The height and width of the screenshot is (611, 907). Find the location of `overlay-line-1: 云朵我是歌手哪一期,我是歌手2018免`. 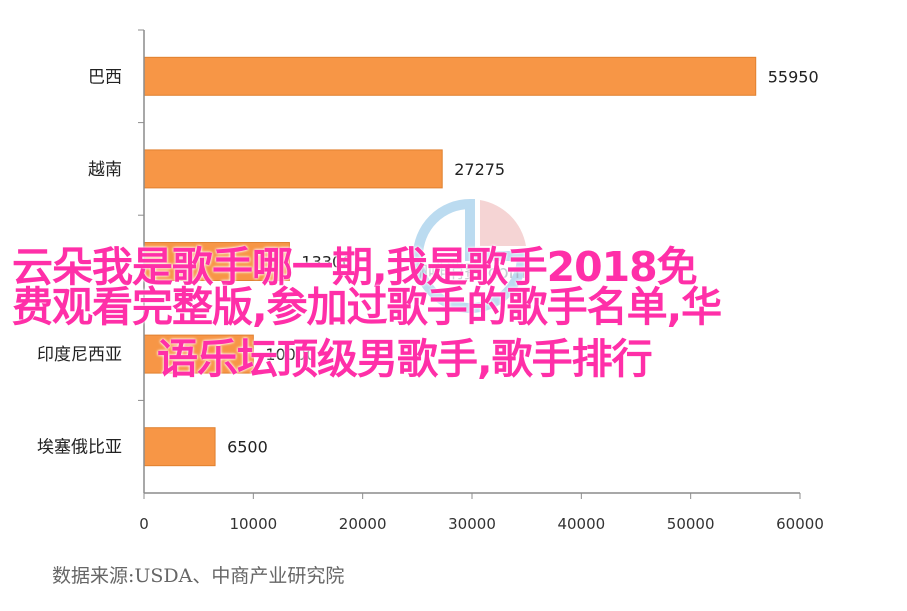

overlay-line-1: 云朵我是歌手哪一期,我是歌手2018免 is located at coordinates (355, 267).